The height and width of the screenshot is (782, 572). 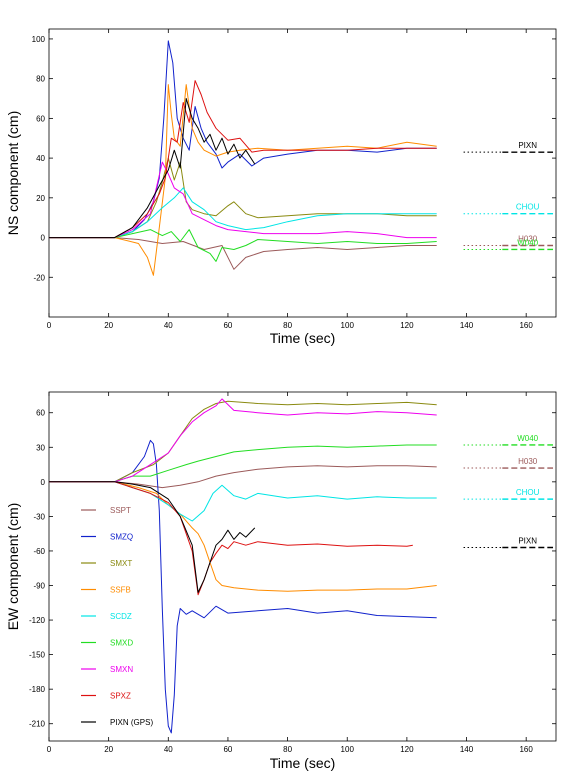 I want to click on y-tick-label: -180, so click(x=37, y=689).